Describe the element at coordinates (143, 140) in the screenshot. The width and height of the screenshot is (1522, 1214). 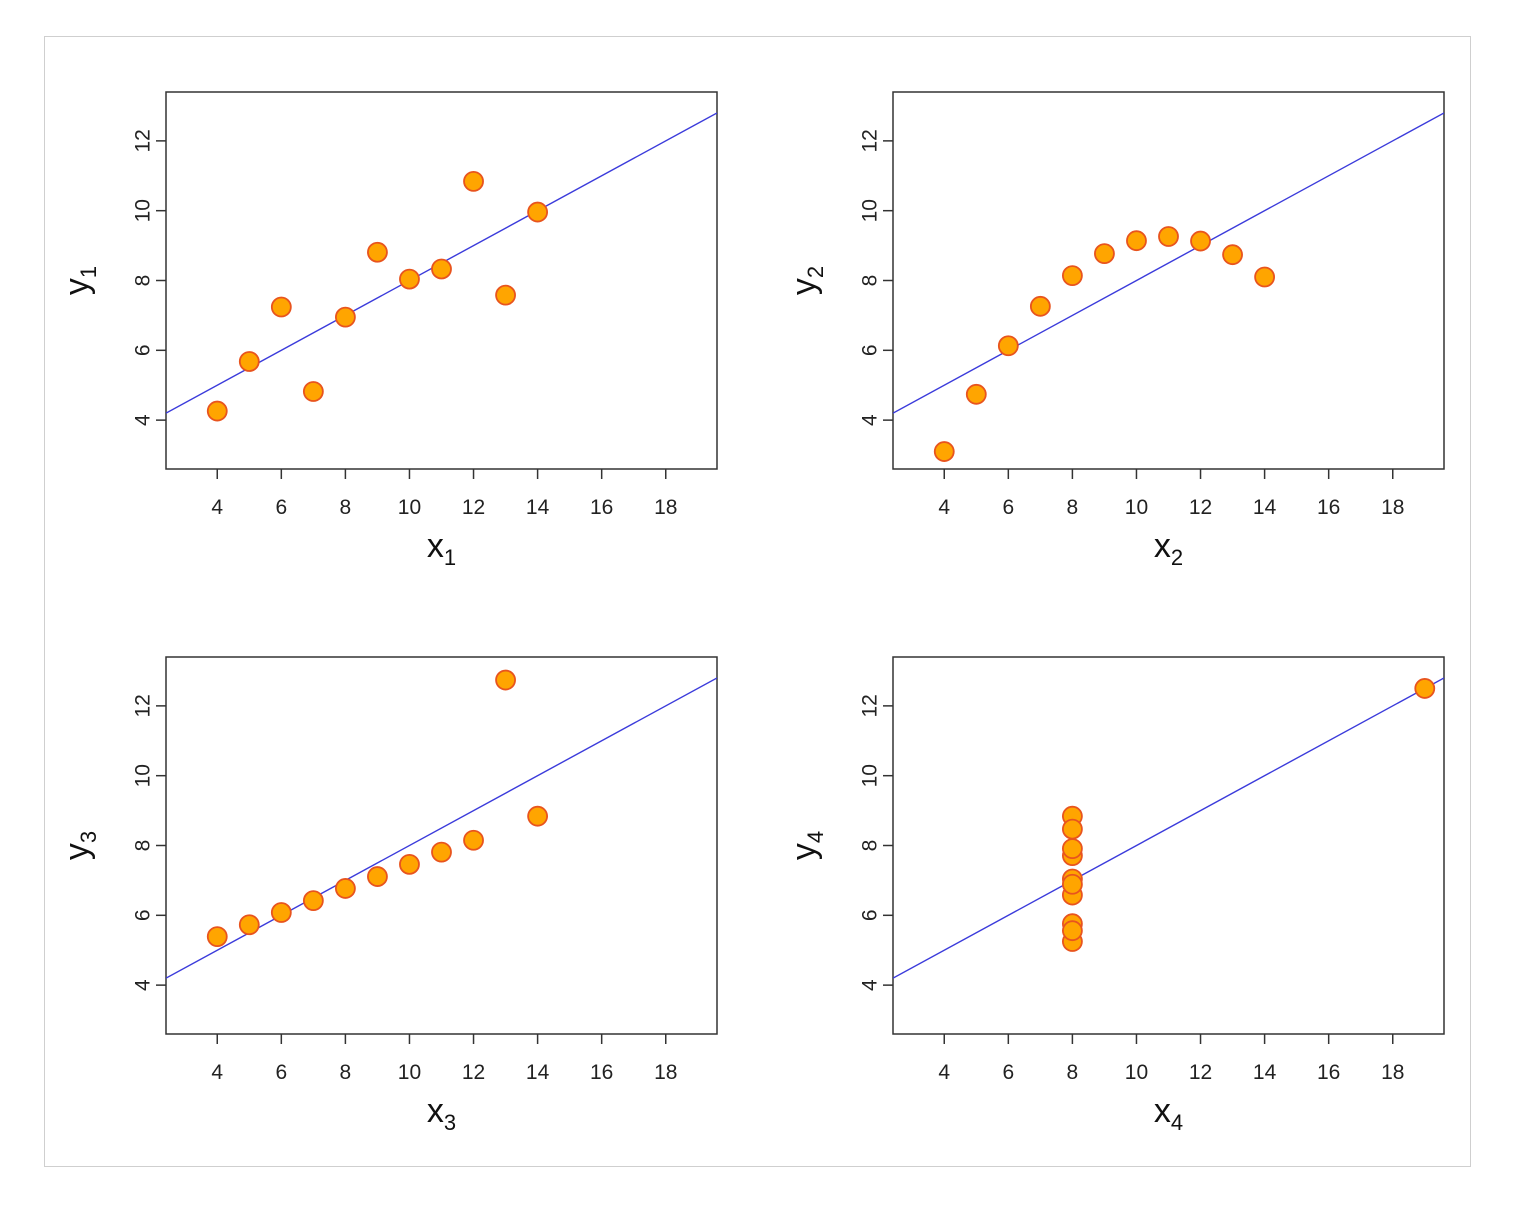
I see `y-tick-label-1: 12` at that location.